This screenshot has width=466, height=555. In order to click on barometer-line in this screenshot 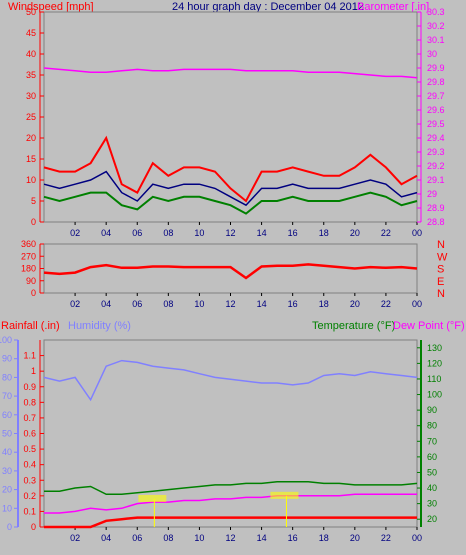, I will do `click(230, 73)`.